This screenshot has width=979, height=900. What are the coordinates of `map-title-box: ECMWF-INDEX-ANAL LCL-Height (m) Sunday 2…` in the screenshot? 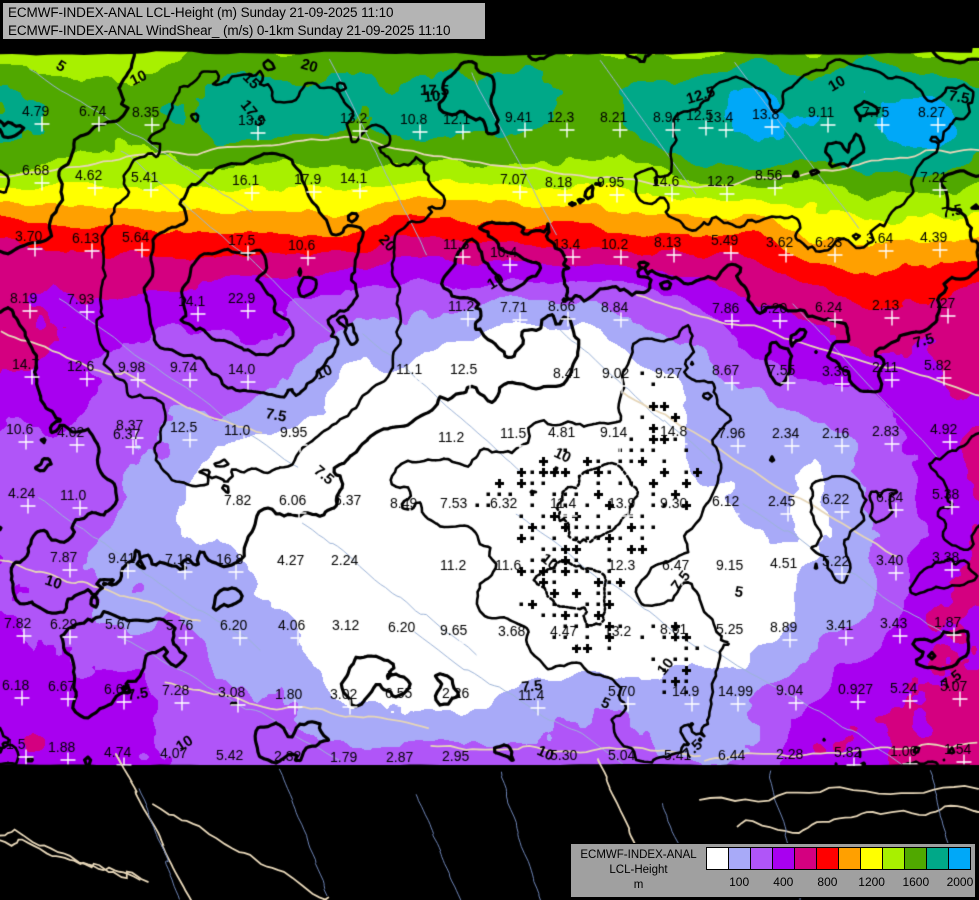 It's located at (244, 21).